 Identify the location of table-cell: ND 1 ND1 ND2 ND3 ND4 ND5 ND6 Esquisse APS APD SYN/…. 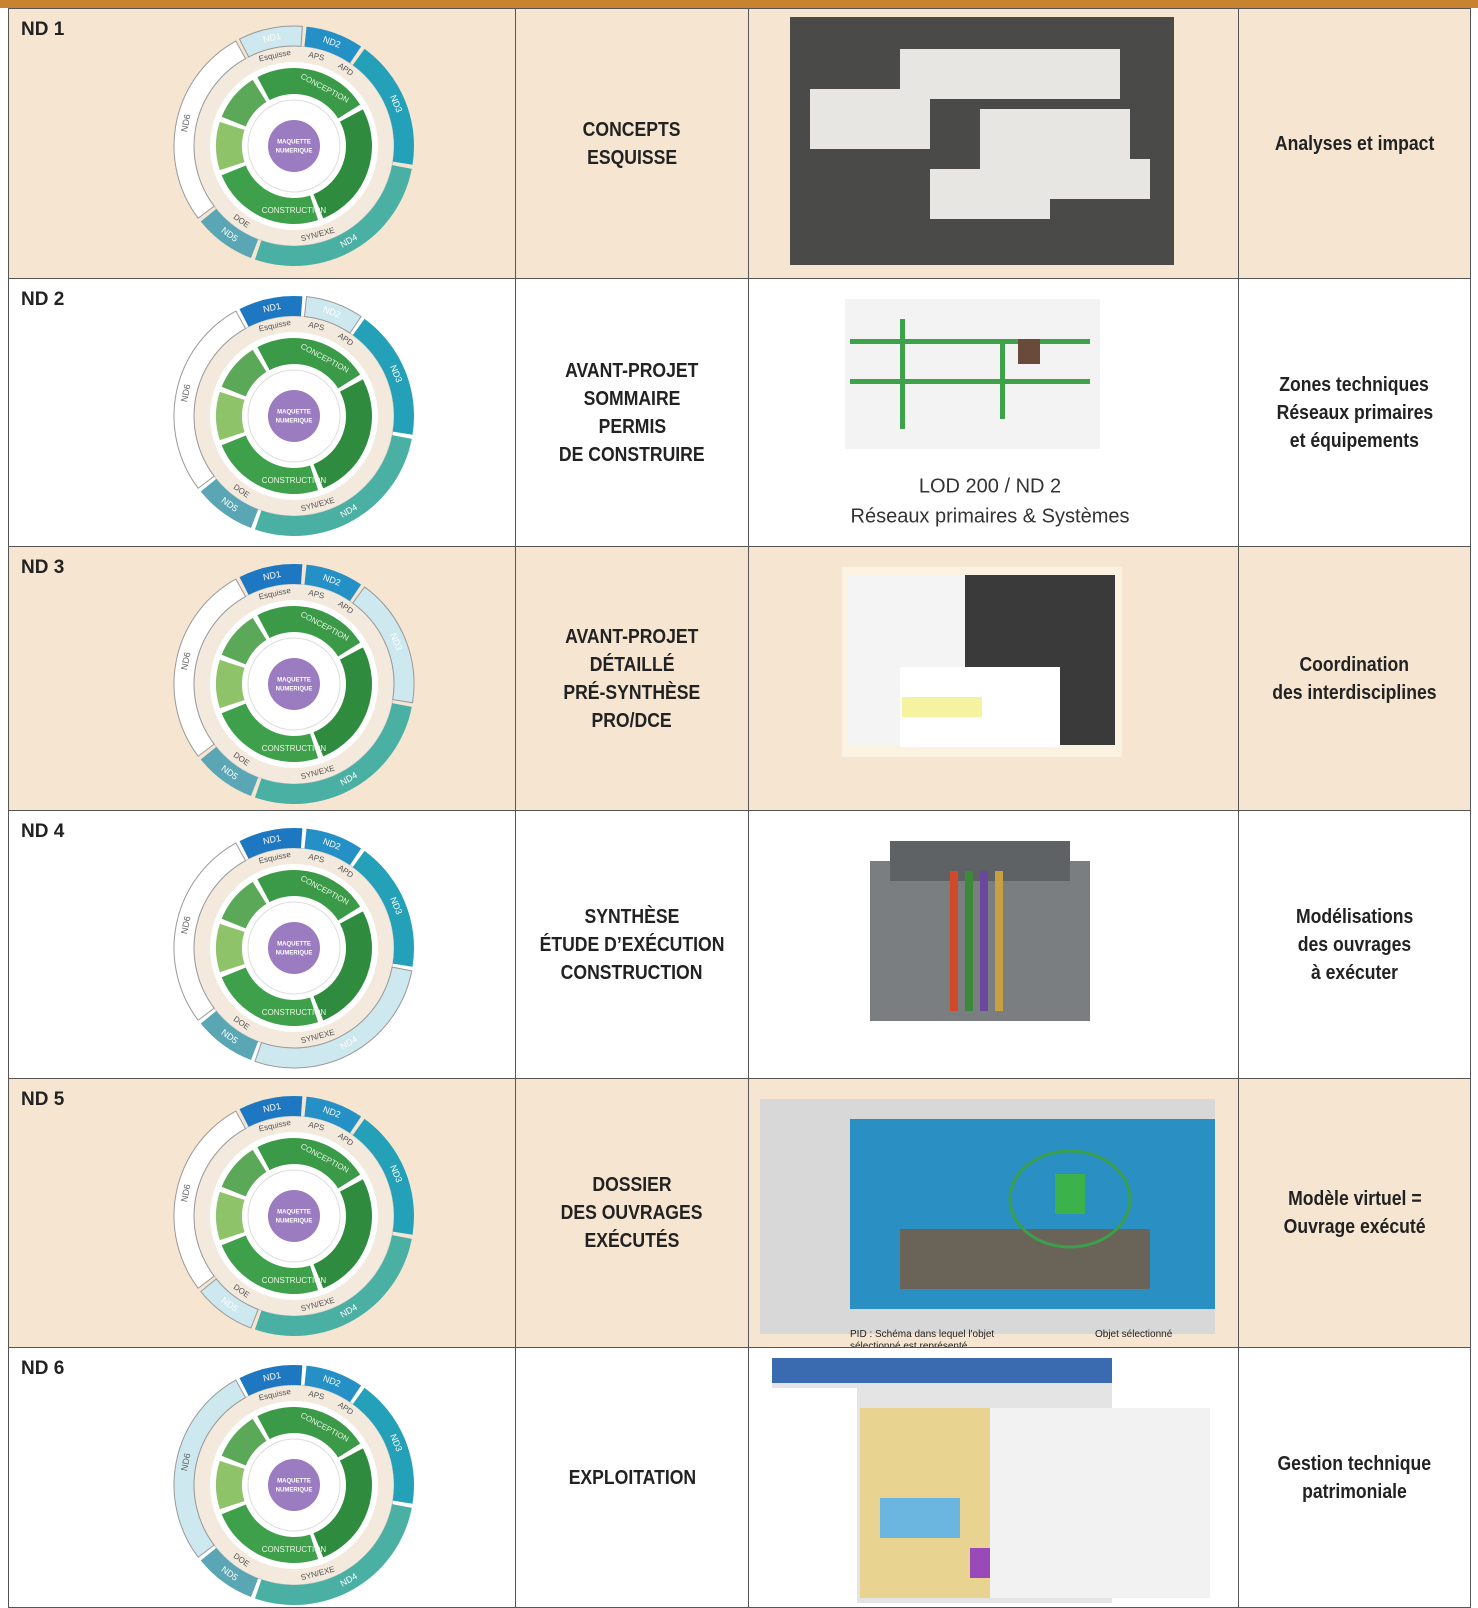
(262, 143).